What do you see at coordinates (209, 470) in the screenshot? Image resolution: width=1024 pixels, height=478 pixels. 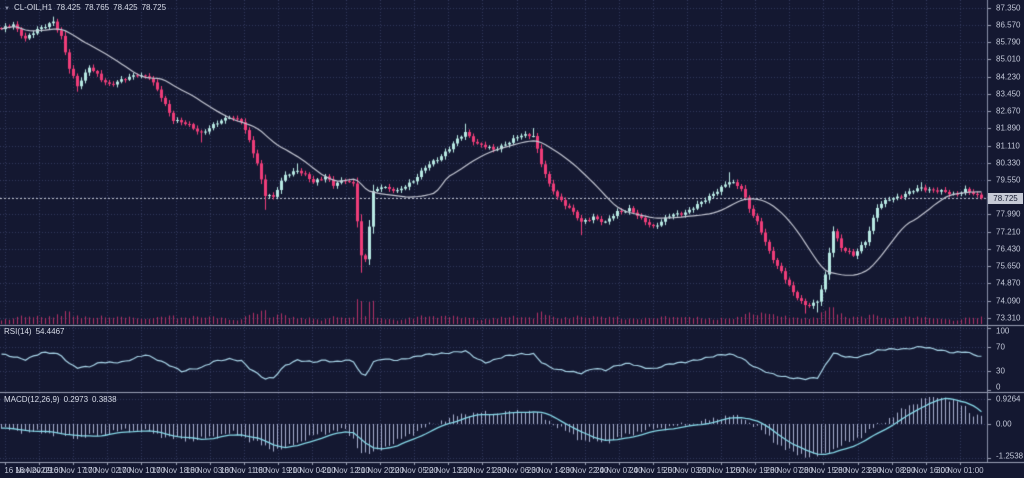 I see `time-axis-label: 18 Nov 03:00` at bounding box center [209, 470].